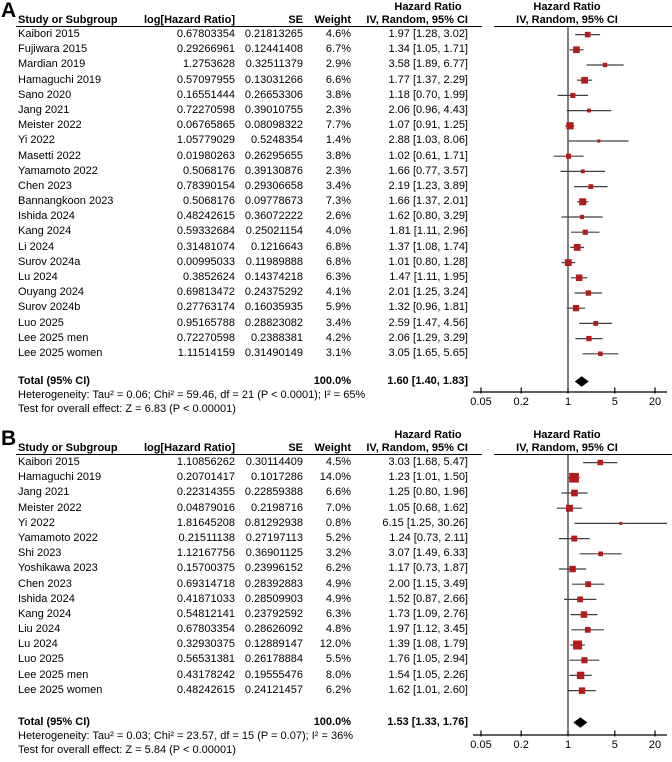 The image size is (672, 762). I want to click on study-name: Yi 2022, so click(36, 522).